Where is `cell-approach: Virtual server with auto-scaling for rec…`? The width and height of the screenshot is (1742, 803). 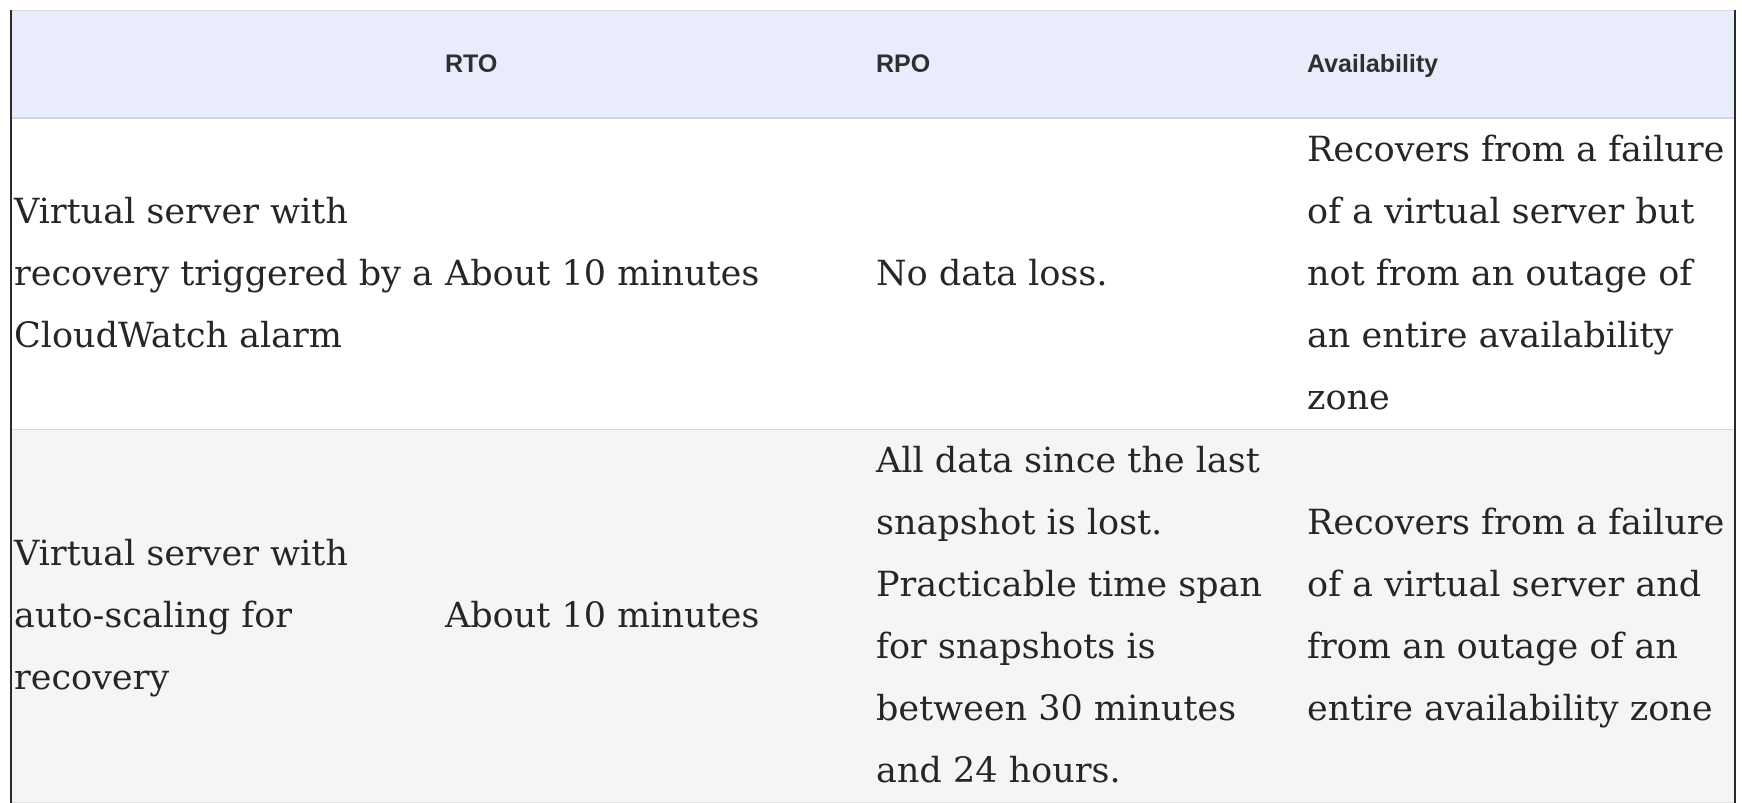
cell-approach: Virtual server with auto-scaling for rec… is located at coordinates (226, 616).